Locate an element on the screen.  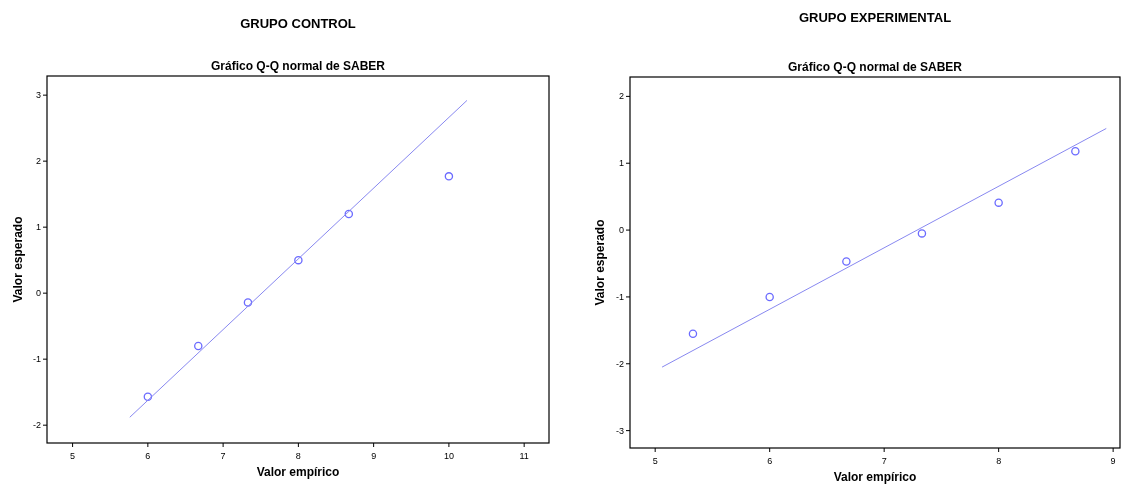
y-tick-label: 3 is located at coordinates (38, 95).